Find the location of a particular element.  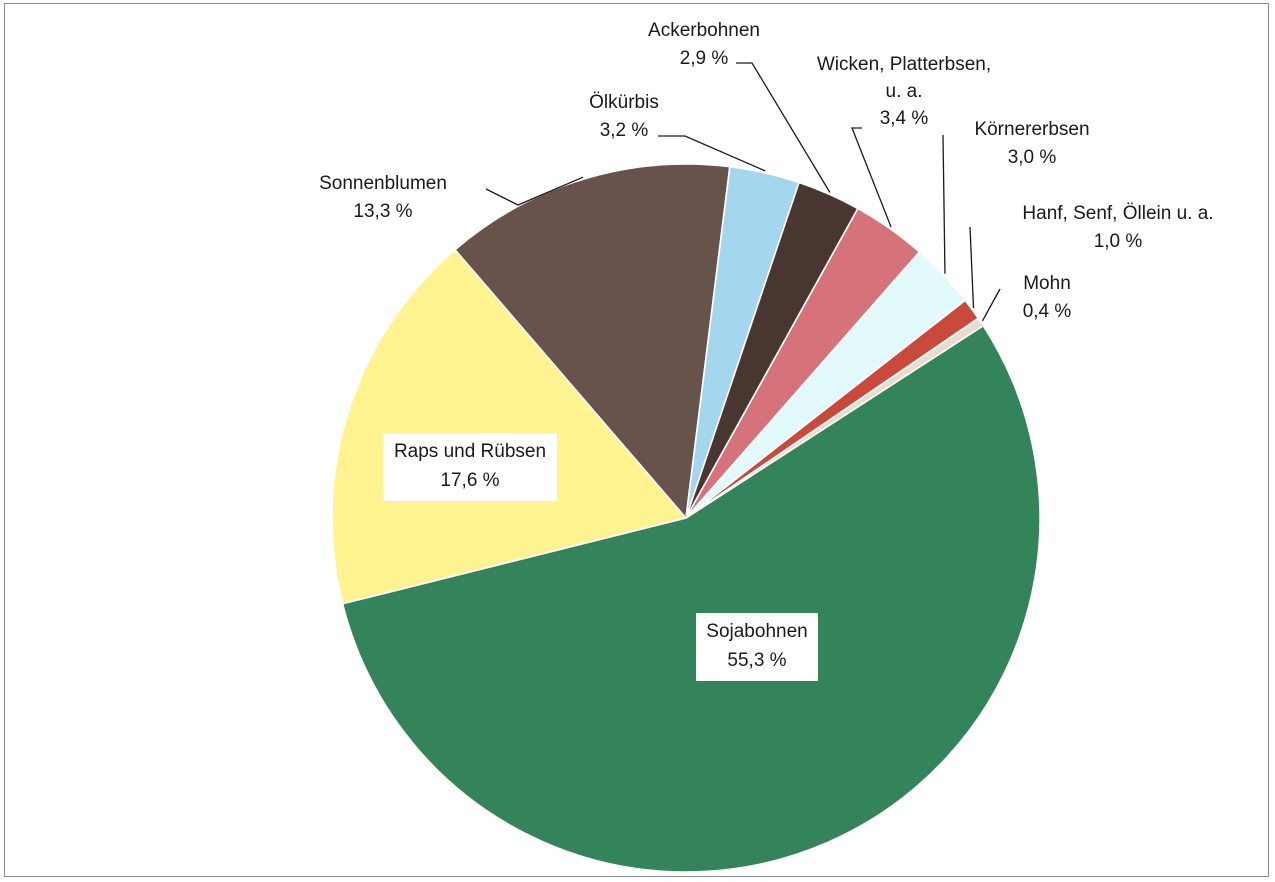

slice-label-koernererbsen: Körnererbsen 3,0 % is located at coordinates (1031, 143).